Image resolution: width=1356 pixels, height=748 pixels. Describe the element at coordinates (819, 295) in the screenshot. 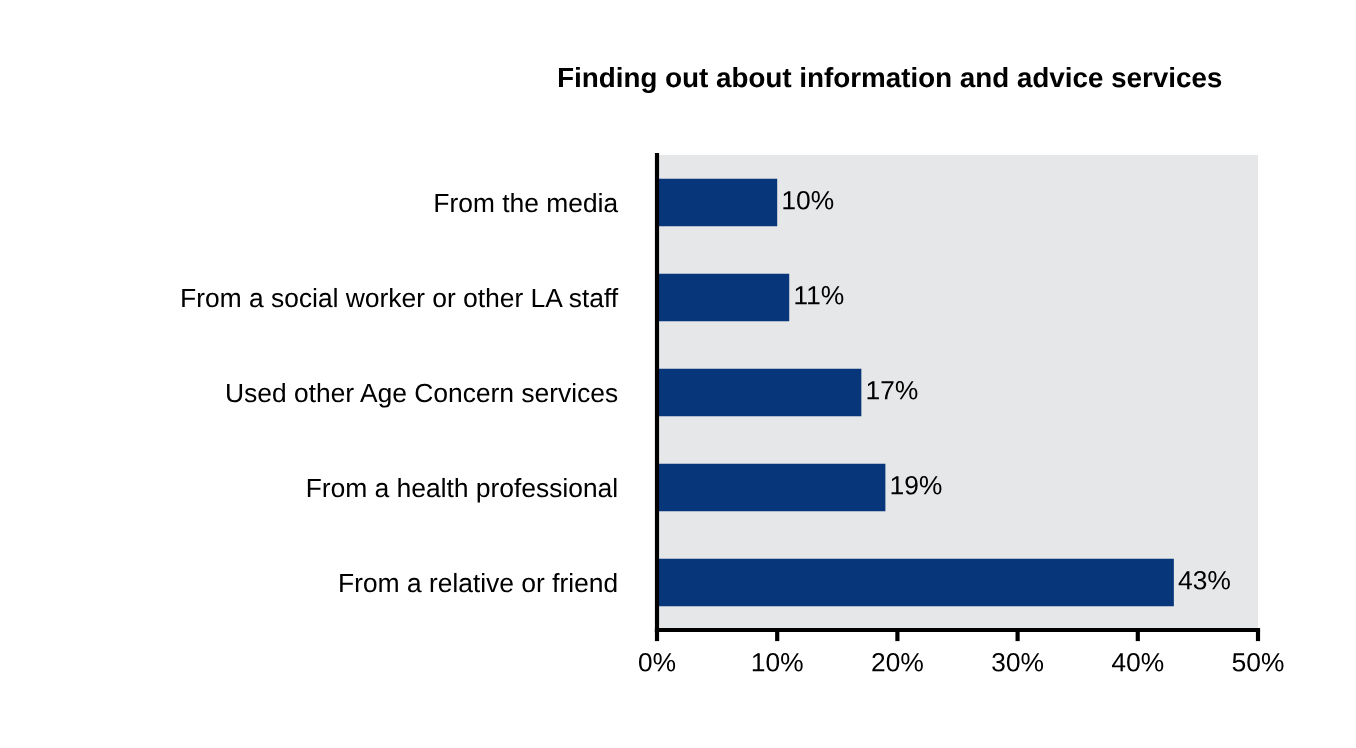

I see `data-label: 11%` at that location.